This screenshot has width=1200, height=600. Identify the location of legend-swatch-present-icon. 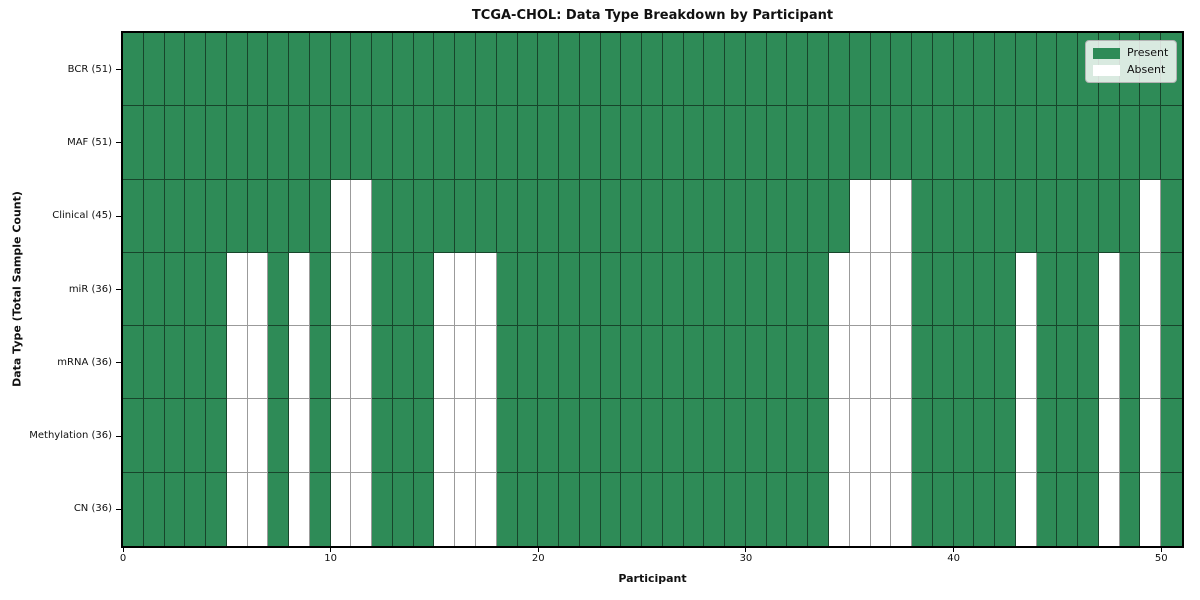
(1106, 53).